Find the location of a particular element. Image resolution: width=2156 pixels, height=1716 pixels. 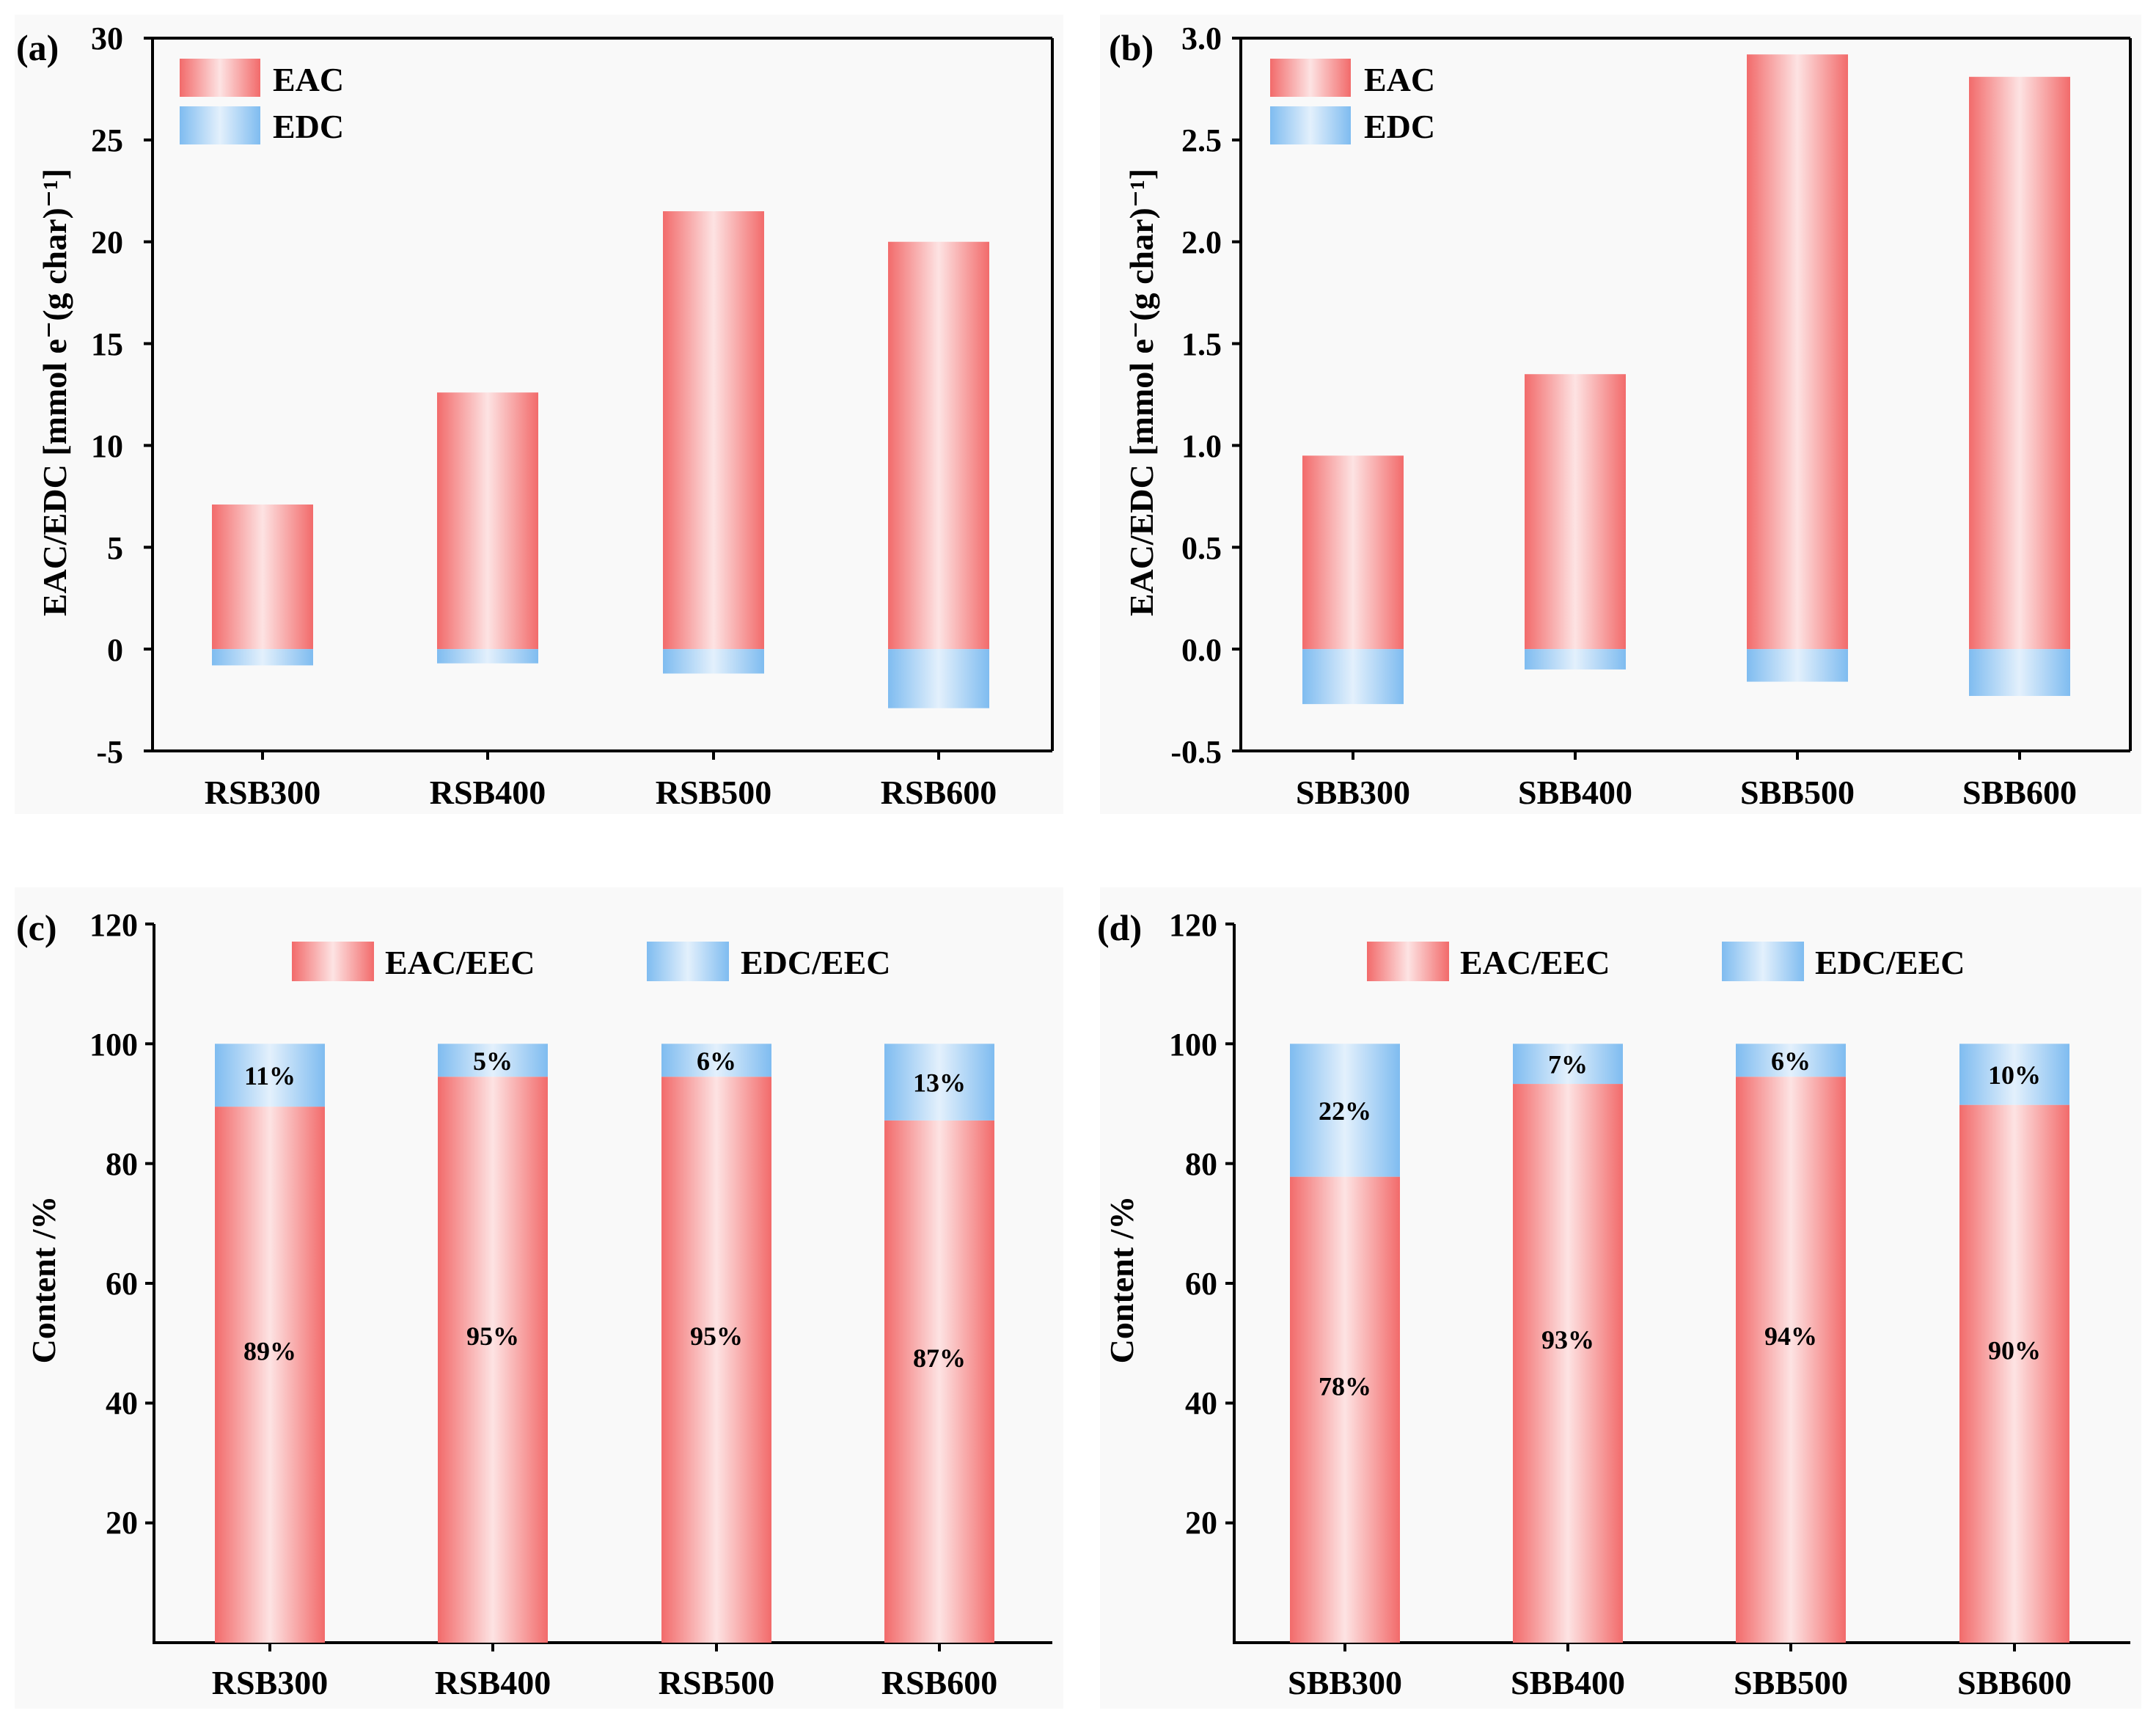

y-tick: -0.5 is located at coordinates (1196, 752).